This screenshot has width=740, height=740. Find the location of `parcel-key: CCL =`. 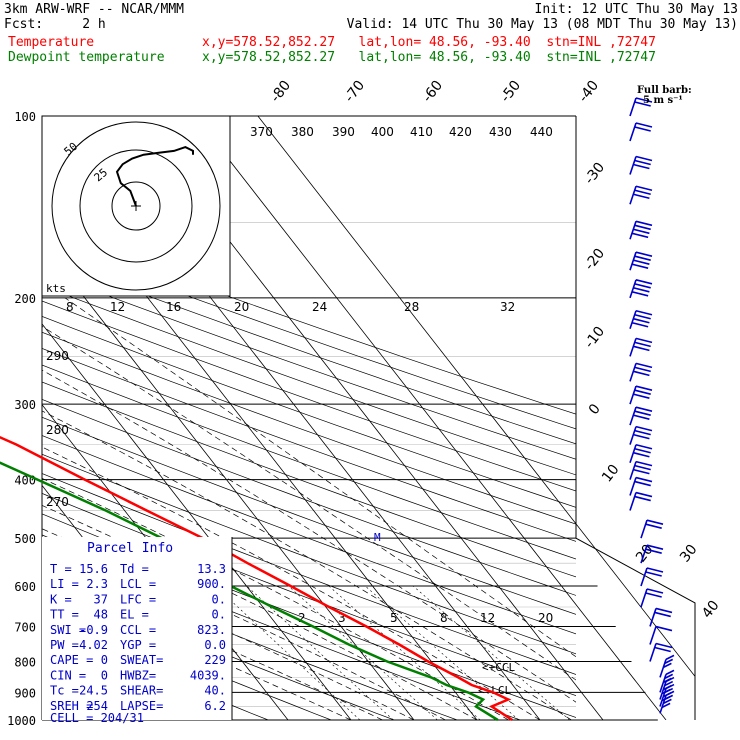

parcel-key: CCL = is located at coordinates (138, 630).